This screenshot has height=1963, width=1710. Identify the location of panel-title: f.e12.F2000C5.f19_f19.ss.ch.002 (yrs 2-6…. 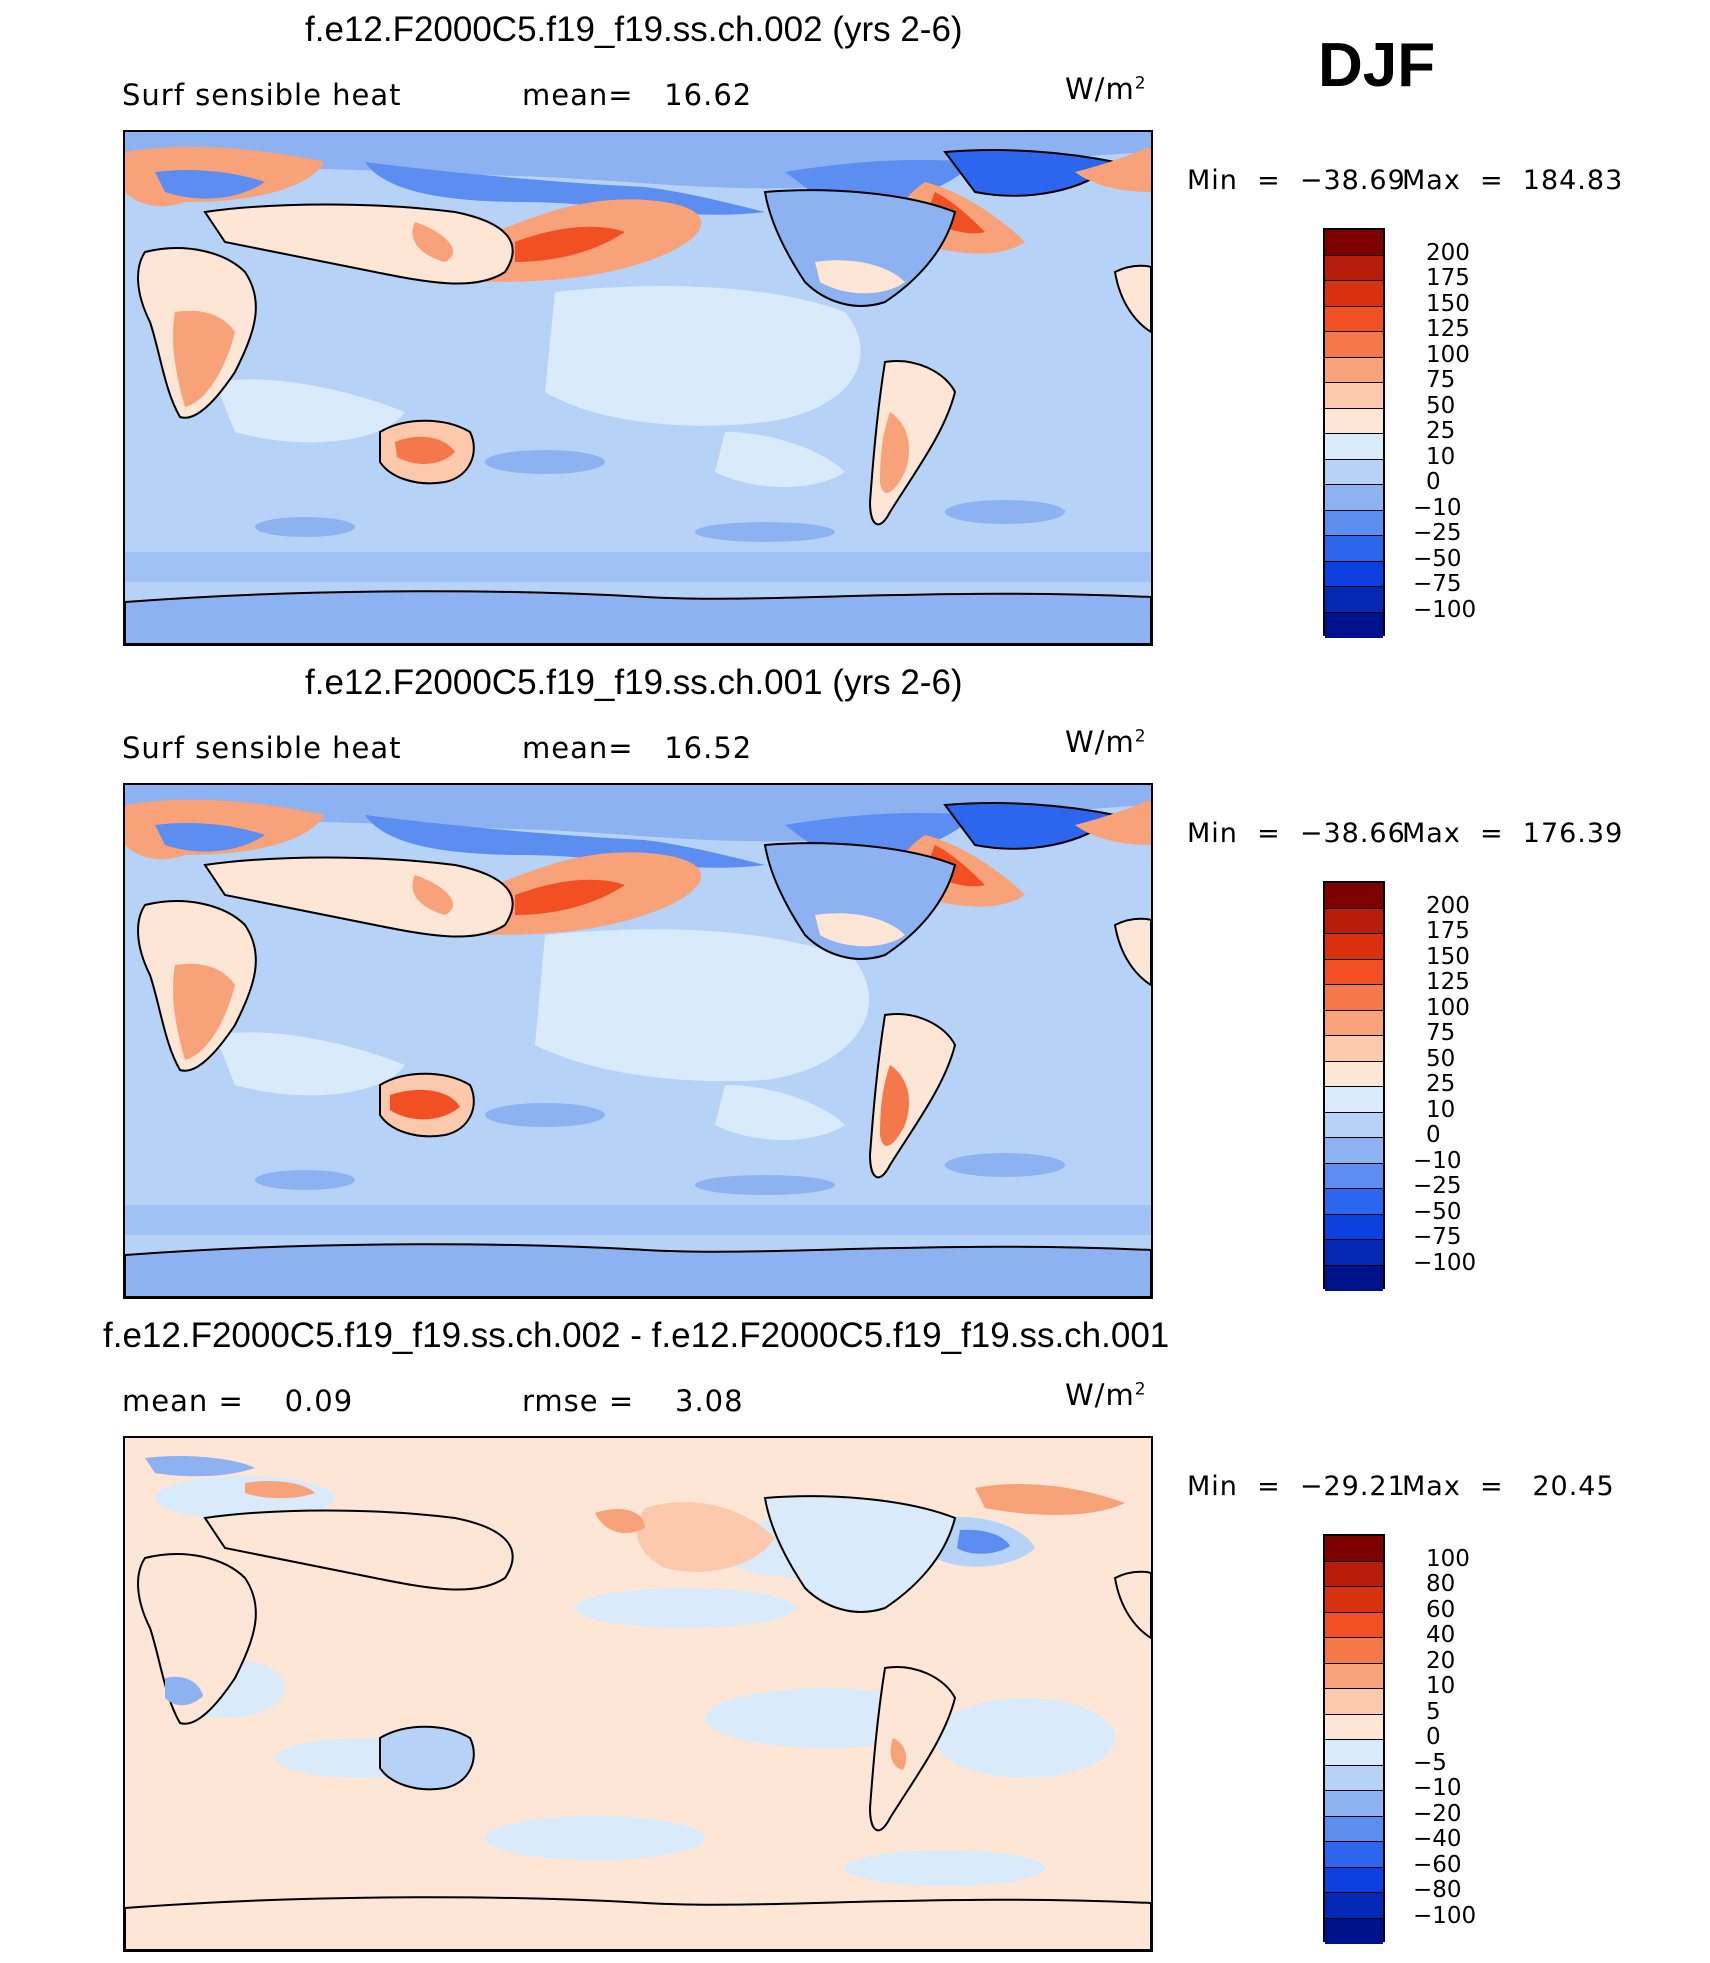
(634, 29).